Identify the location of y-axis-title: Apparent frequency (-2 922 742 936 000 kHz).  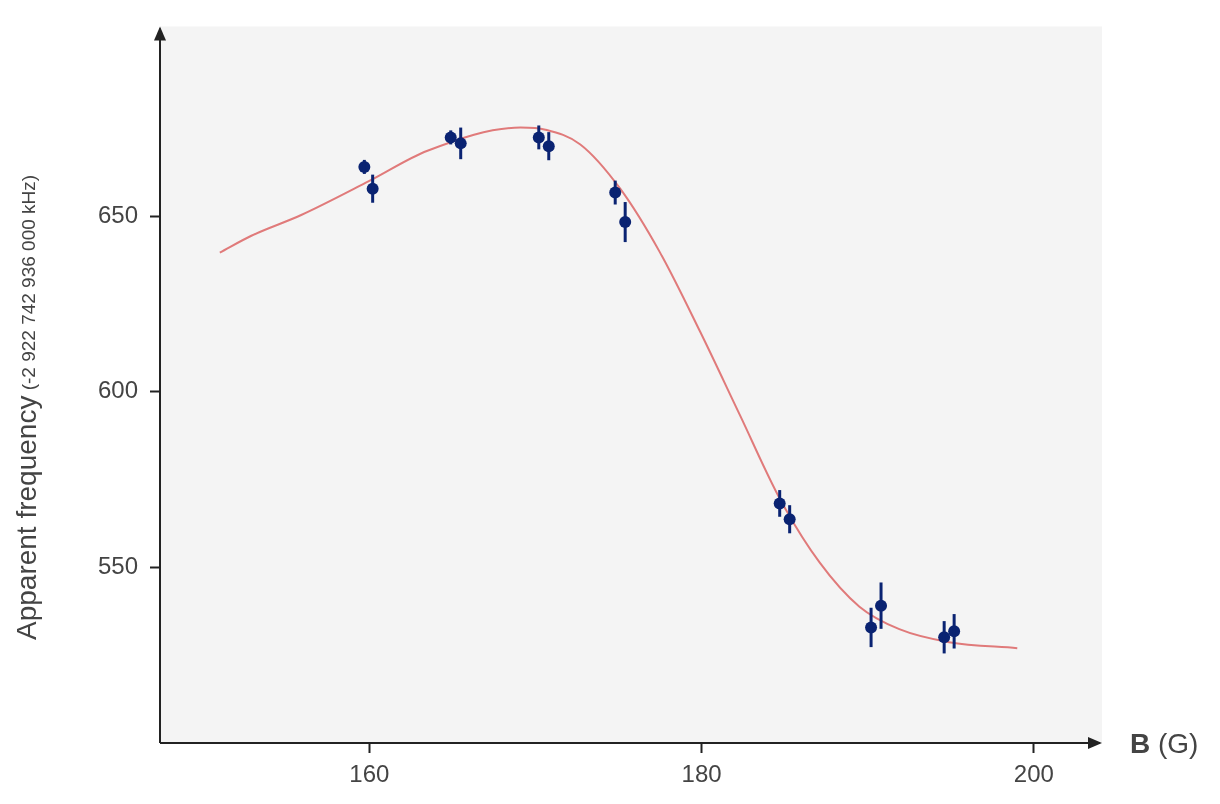
(26, 407).